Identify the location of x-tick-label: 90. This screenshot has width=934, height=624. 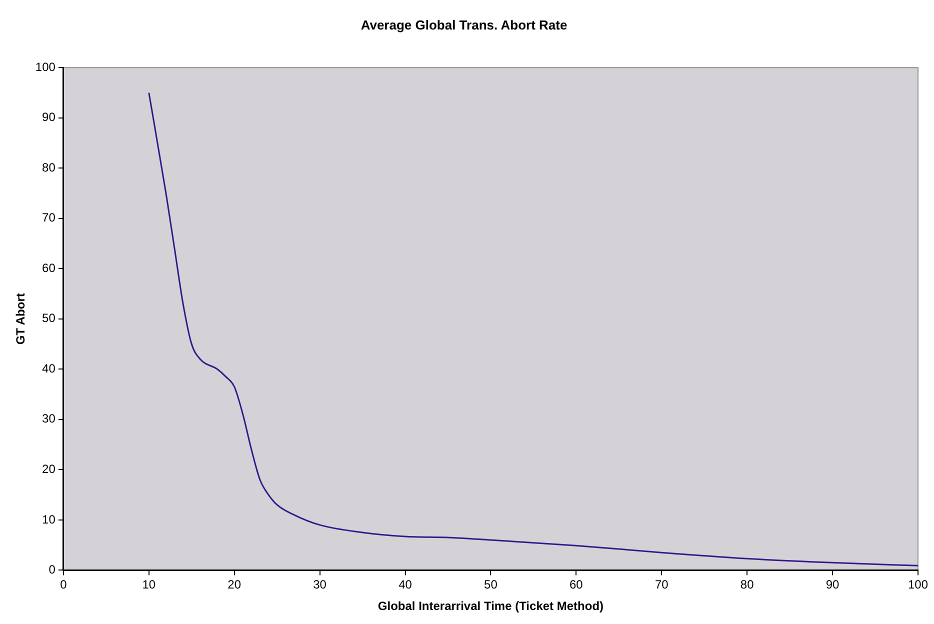
(833, 585).